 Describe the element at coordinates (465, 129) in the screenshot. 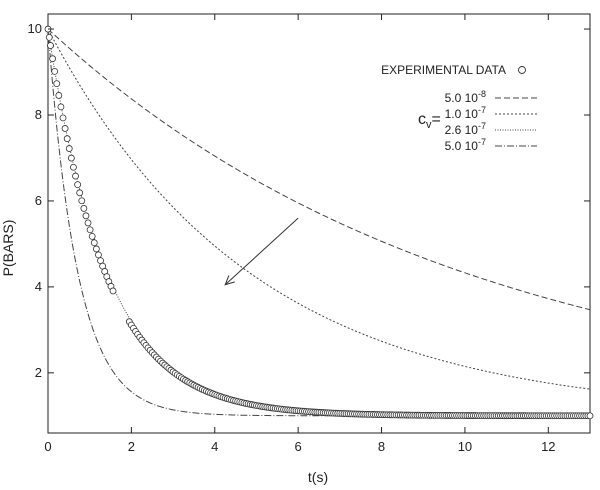

I see `legend-label: 2.6 10-7` at that location.